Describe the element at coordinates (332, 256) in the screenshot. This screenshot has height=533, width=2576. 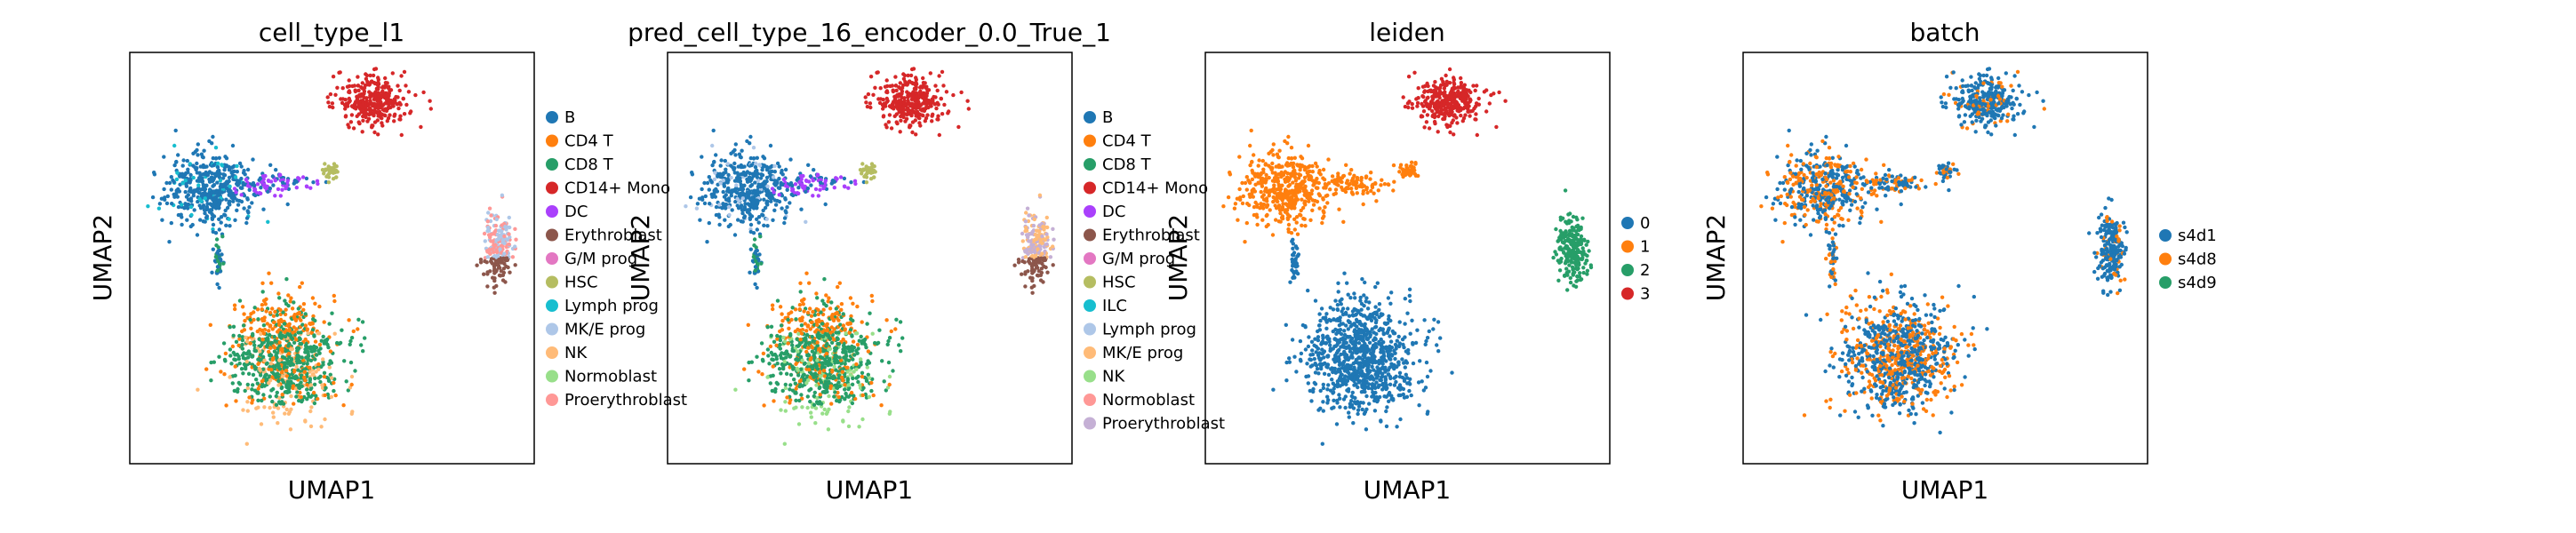
I see `scatter-points` at that location.